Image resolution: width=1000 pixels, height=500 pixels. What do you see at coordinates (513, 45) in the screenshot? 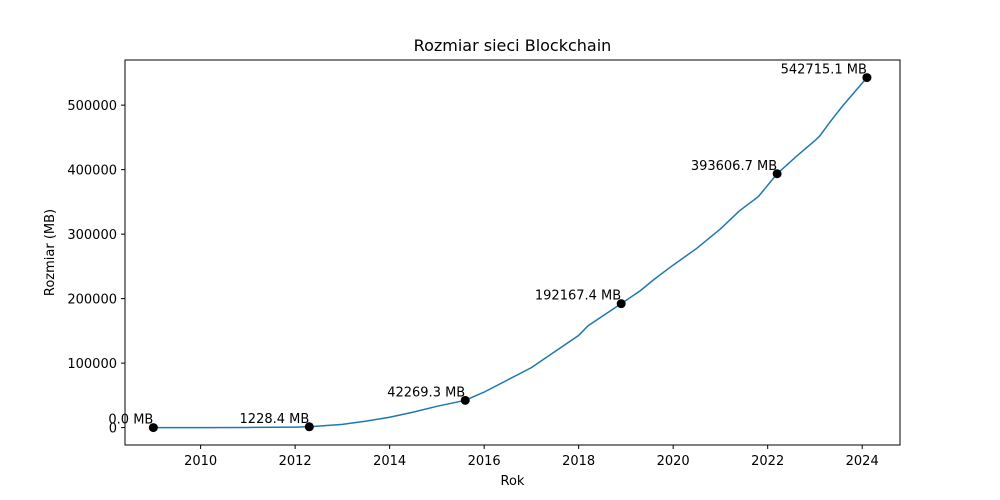
I see `chart-title: Rozmiar sieci Blockchain` at bounding box center [513, 45].